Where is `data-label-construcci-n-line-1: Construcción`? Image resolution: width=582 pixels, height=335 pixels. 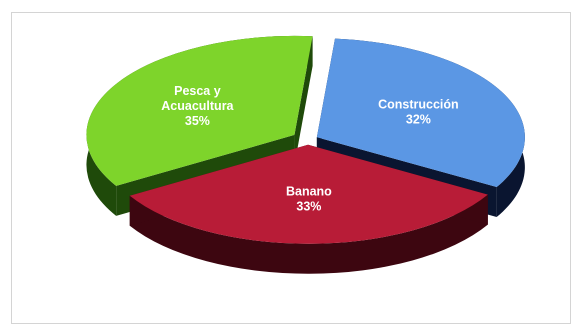 data-label-construcci-n-line-1: Construcción is located at coordinates (418, 105).